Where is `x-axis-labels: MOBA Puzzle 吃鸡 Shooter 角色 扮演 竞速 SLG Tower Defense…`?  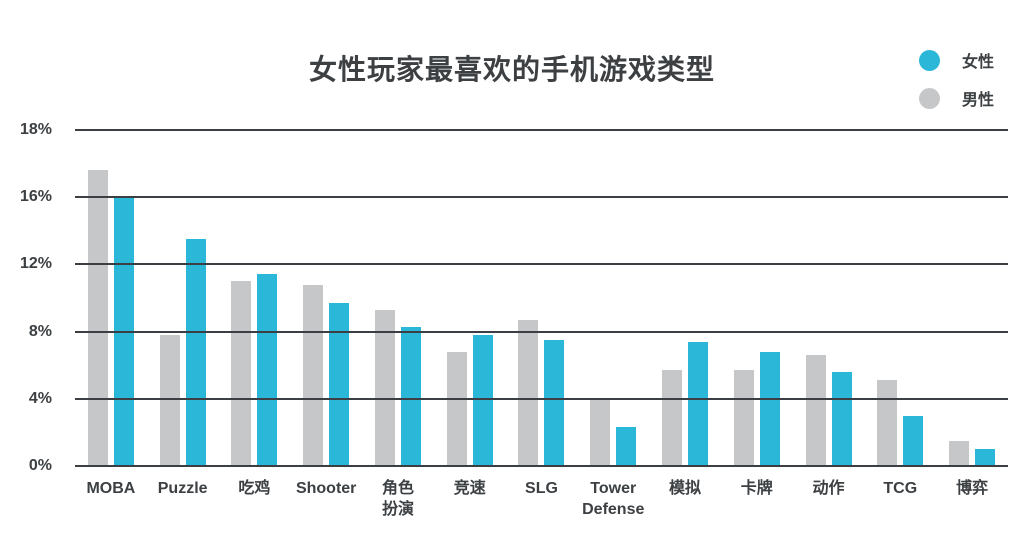 x-axis-labels: MOBA Puzzle 吃鸡 Shooter 角色 扮演 竞速 SLG Tower Defense… is located at coordinates (541, 499).